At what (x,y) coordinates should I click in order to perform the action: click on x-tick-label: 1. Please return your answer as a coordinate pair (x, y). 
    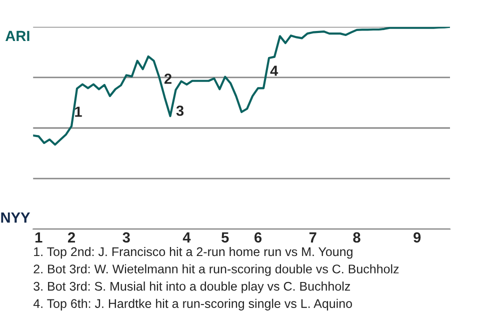
    Looking at the image, I should click on (38, 237).